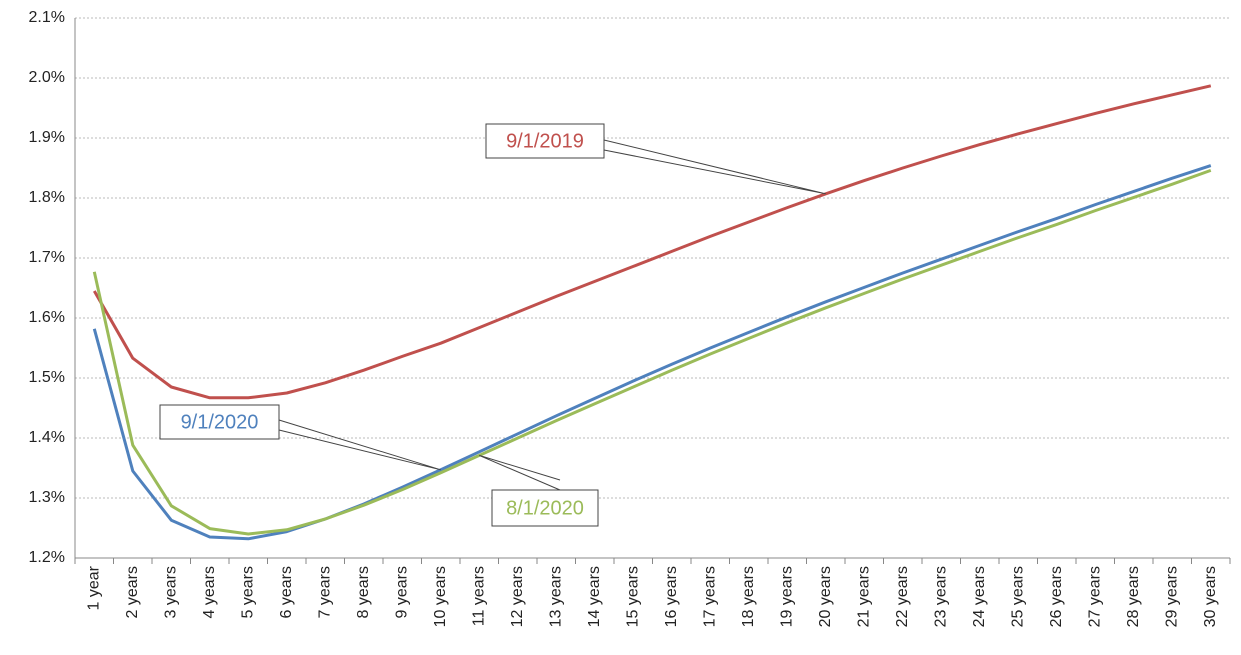 This screenshot has height=655, width=1241. What do you see at coordinates (47, 257) in the screenshot?
I see `y-tick-label: 1.7%` at bounding box center [47, 257].